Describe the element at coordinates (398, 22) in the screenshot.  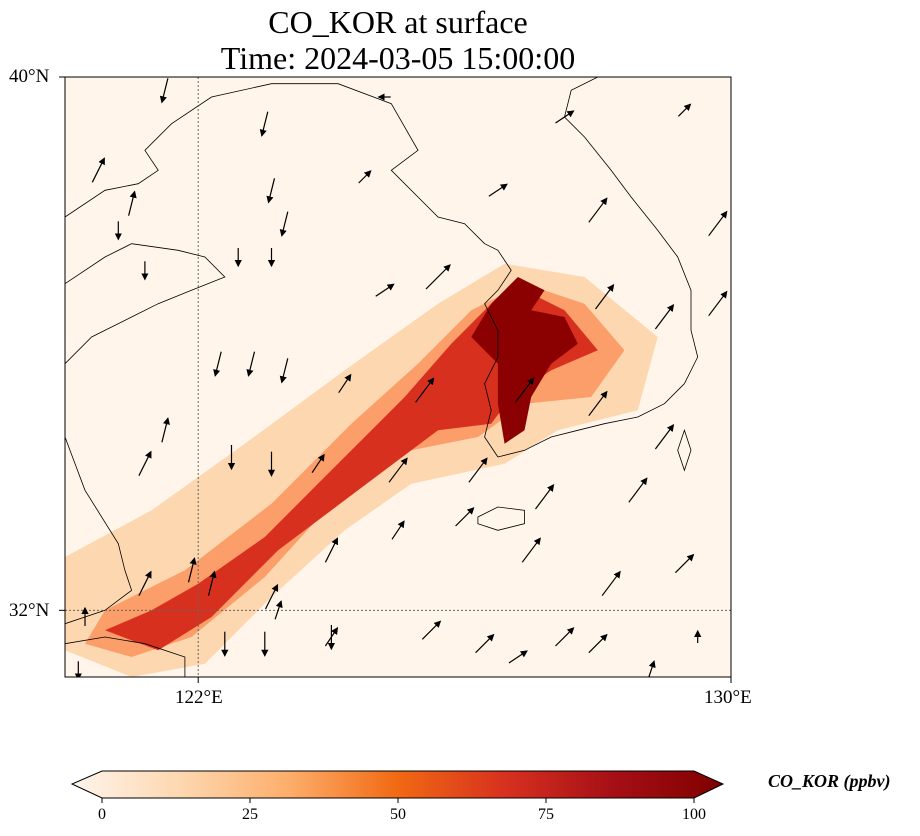
I see `map-title-line1: CO_KOR at surface` at that location.